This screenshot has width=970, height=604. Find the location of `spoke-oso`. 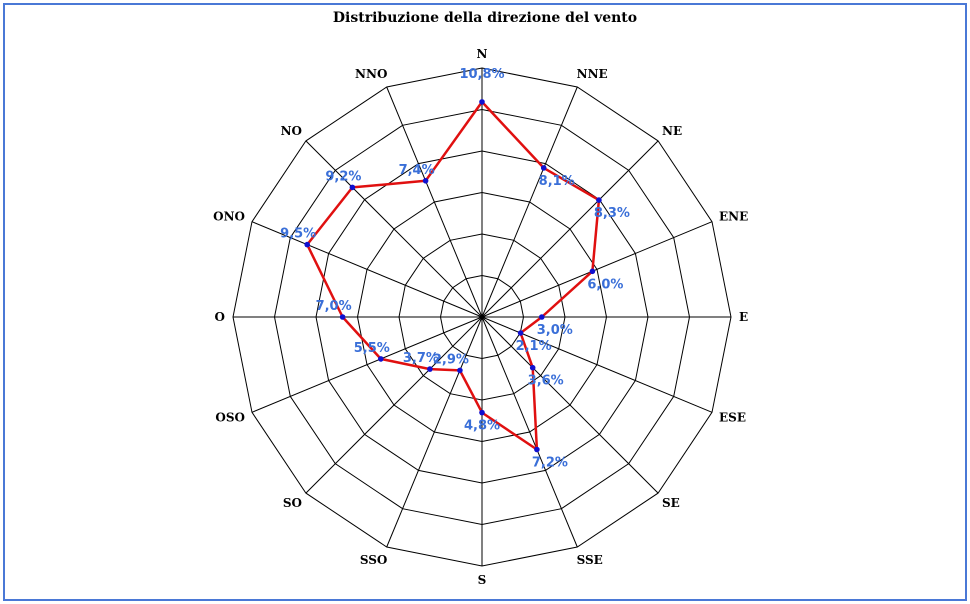

spoke-oso is located at coordinates (367, 364).